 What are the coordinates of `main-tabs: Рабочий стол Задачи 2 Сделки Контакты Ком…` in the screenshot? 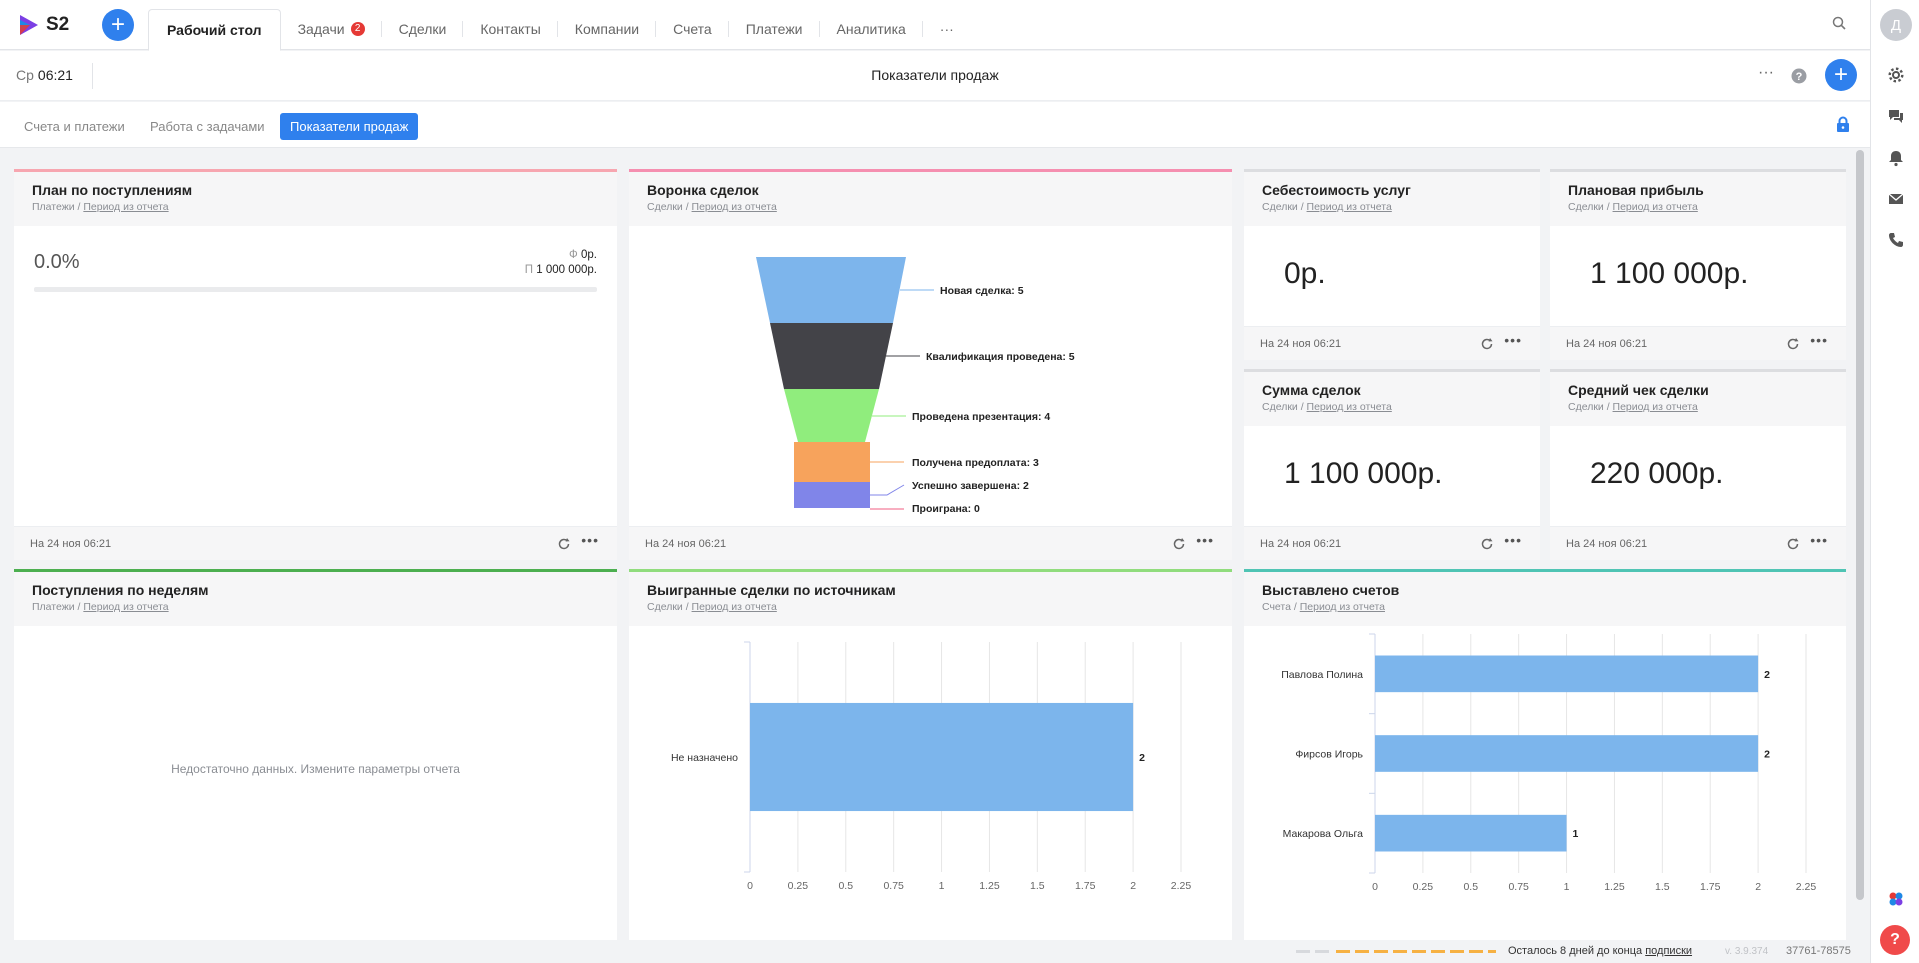 It's located at (559, 29).